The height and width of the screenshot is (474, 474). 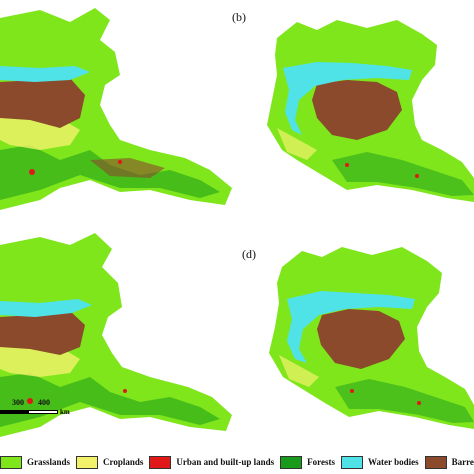 I want to click on legend-item-urban: Urban and built-up lands, so click(x=212, y=462).